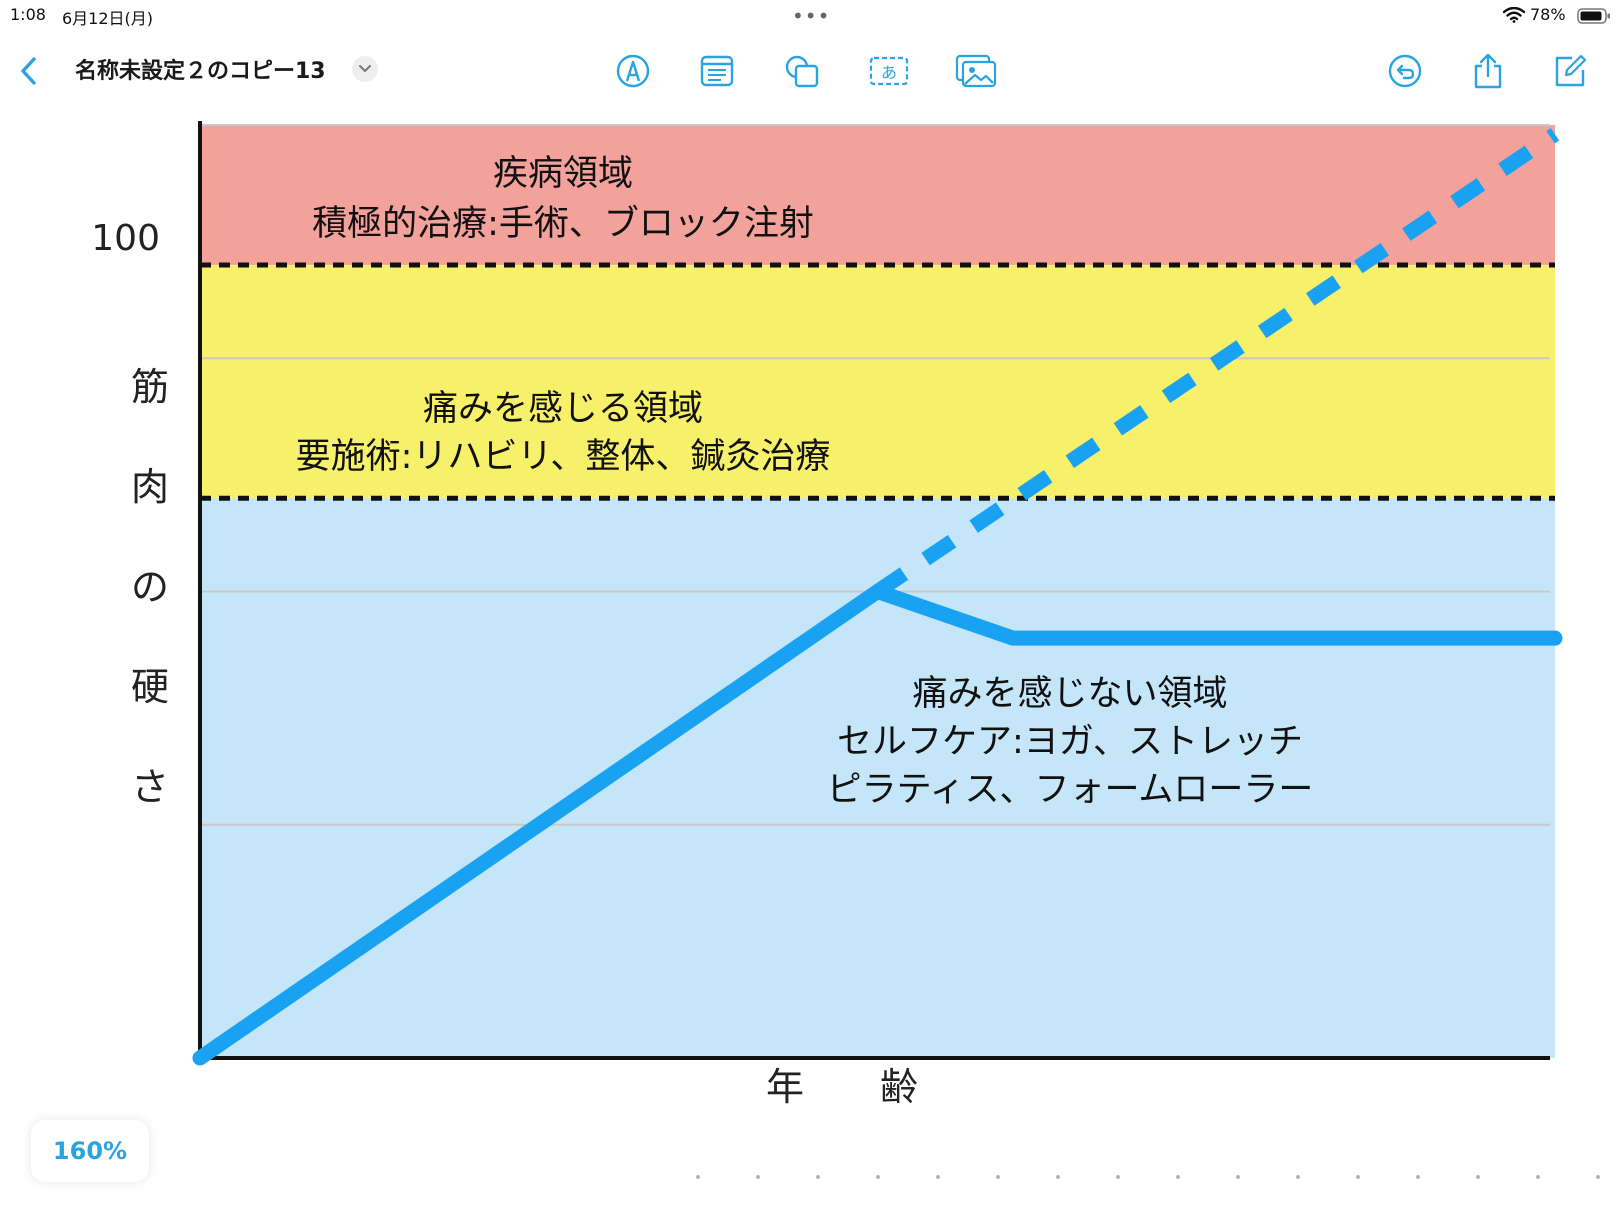 Image resolution: width=1620 pixels, height=1215 pixels. I want to click on y-axis-char: 硬, so click(150, 687).